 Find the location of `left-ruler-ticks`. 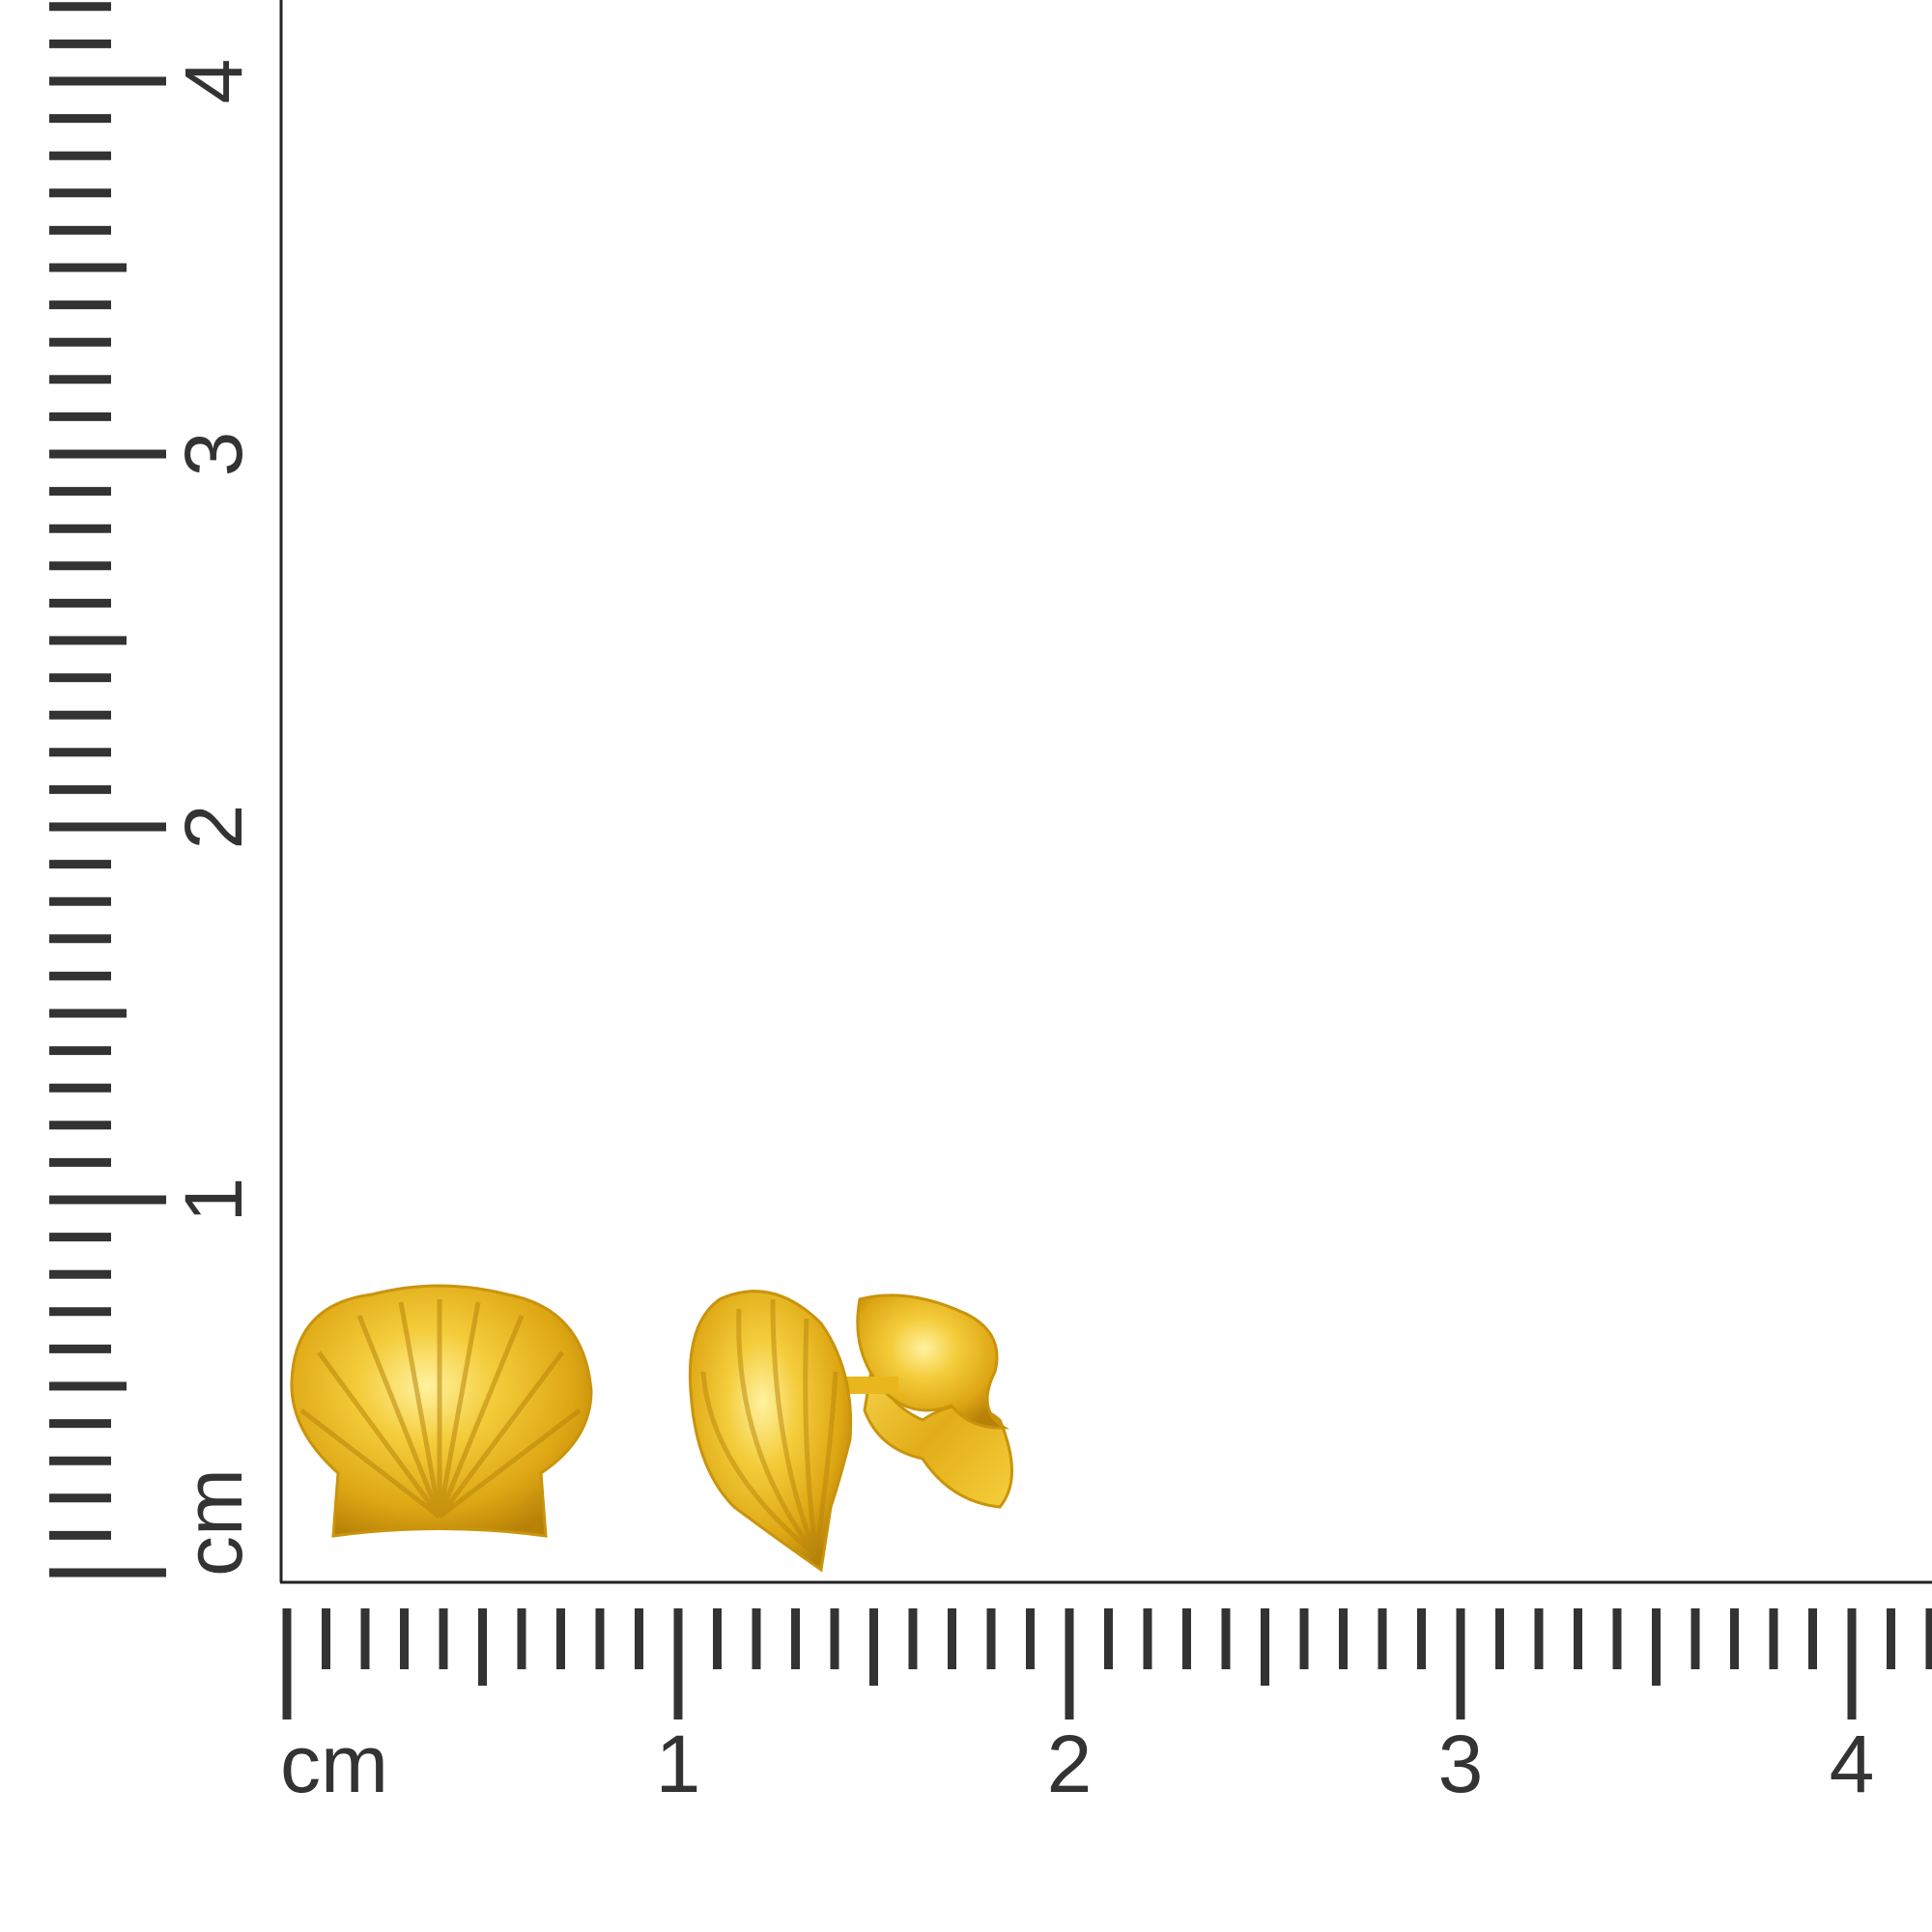

left-ruler-ticks is located at coordinates (107, 789).